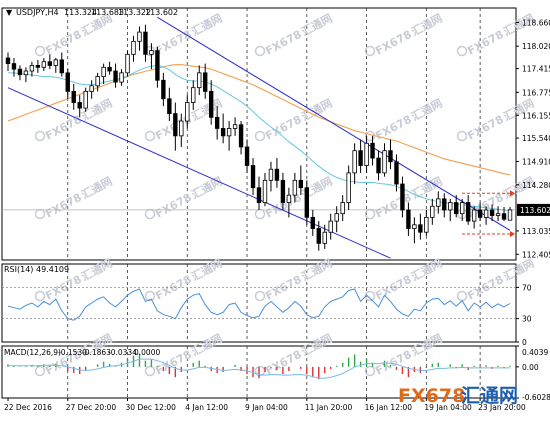  What do you see at coordinates (536, 22) in the screenshot?
I see `price-y-label: 118.660` at bounding box center [536, 22].